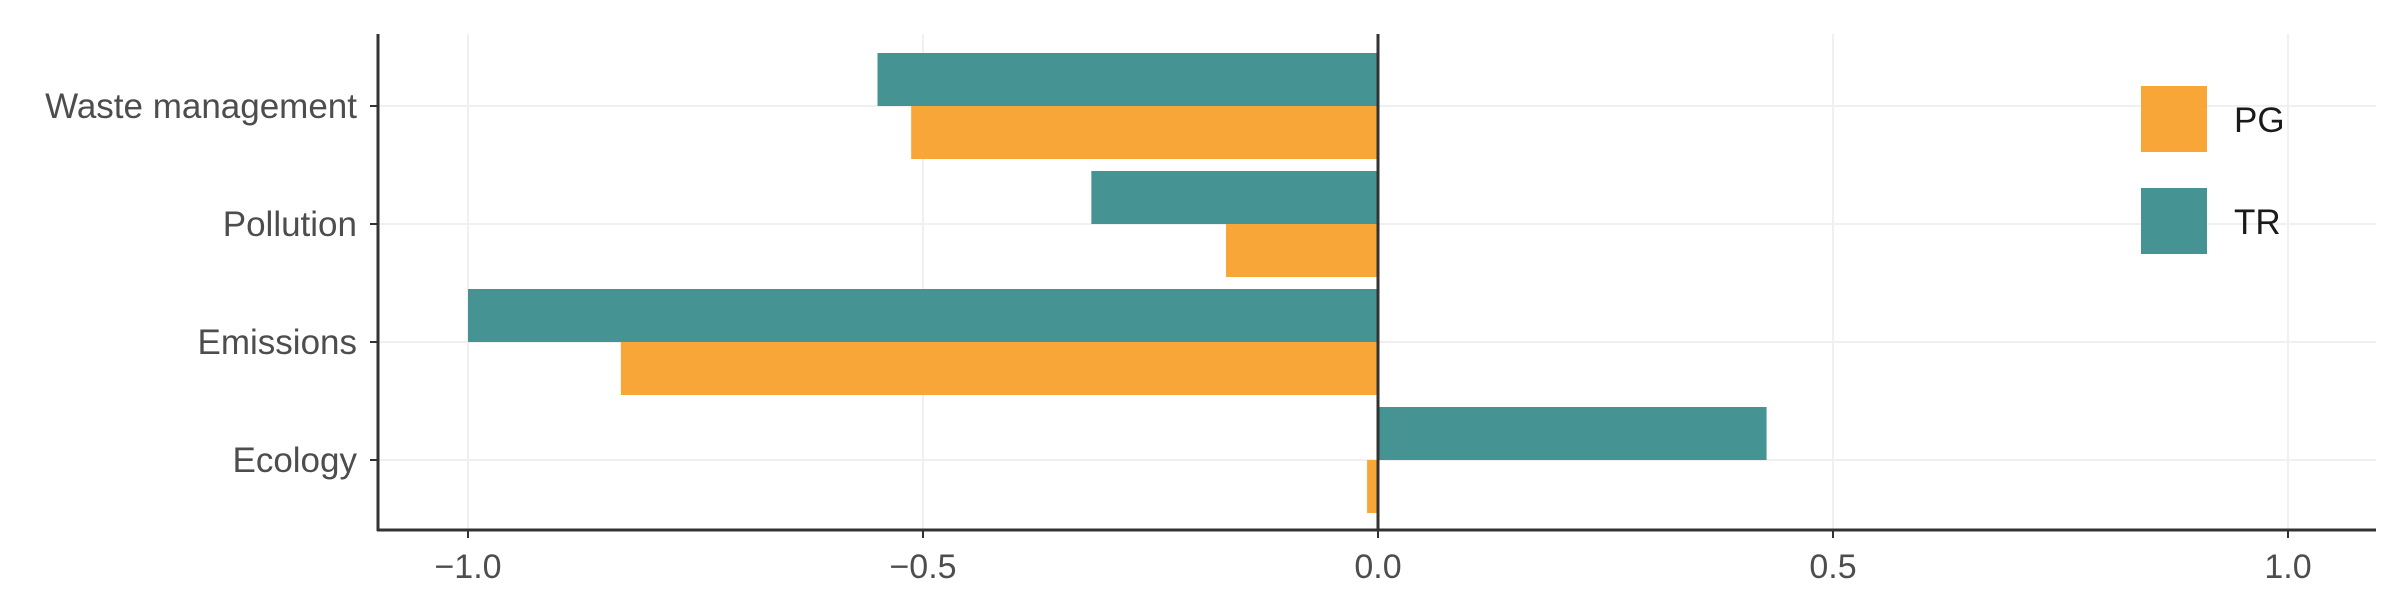  I want to click on bar-tr-emissions, so click(923, 315).